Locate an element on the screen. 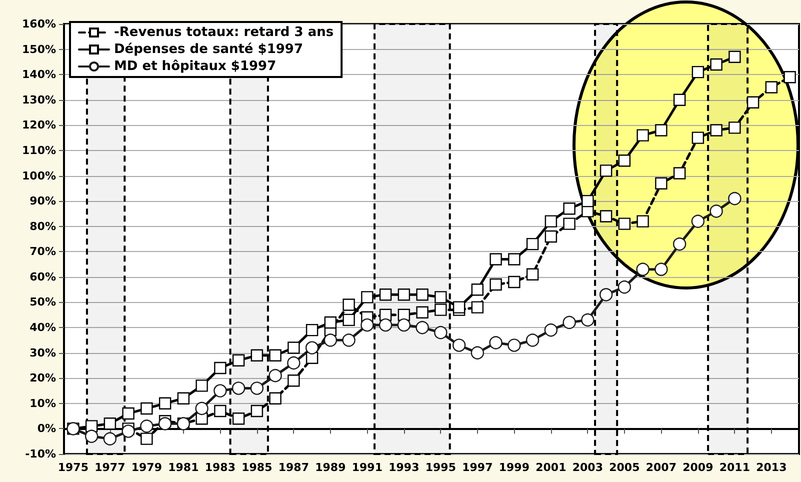 Image resolution: width=801 pixels, height=482 pixels. x-tick-label: 1983 is located at coordinates (220, 467).